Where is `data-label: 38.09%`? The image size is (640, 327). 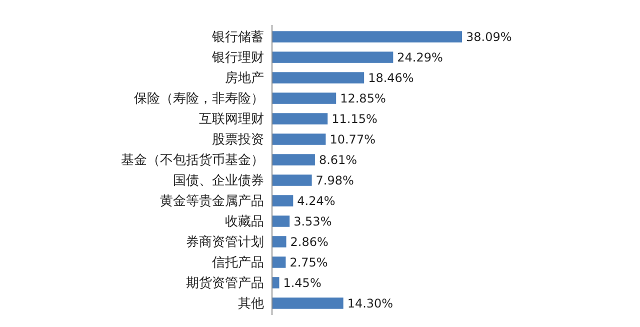 data-label: 38.09% is located at coordinates (489, 37).